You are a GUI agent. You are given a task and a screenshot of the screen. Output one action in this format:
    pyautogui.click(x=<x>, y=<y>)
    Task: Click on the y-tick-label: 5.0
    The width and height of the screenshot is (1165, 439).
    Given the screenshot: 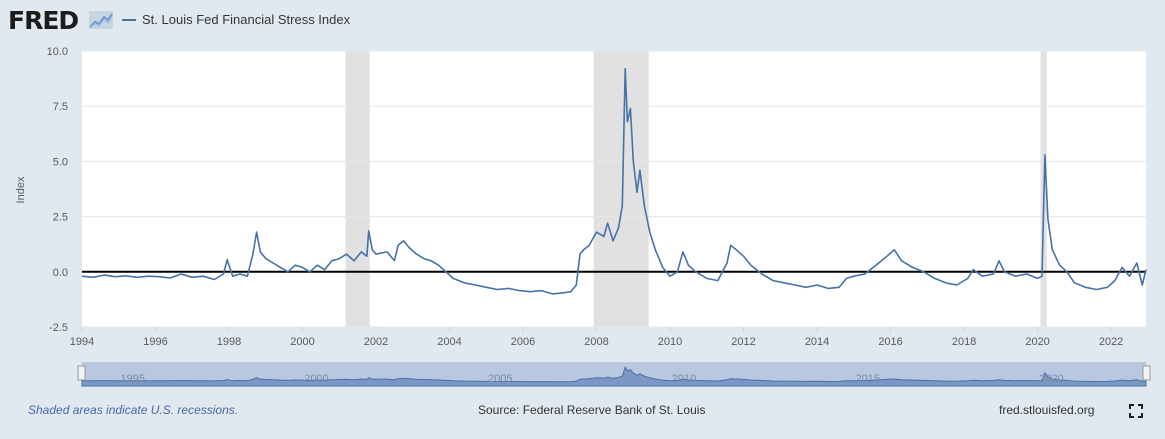 What is the action you would take?
    pyautogui.click(x=60, y=162)
    